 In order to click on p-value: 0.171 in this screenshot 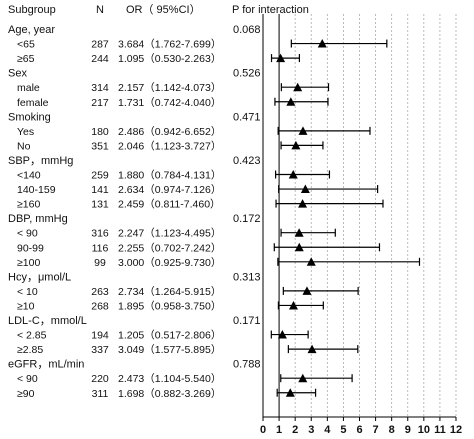, I will do `click(247, 321)`.